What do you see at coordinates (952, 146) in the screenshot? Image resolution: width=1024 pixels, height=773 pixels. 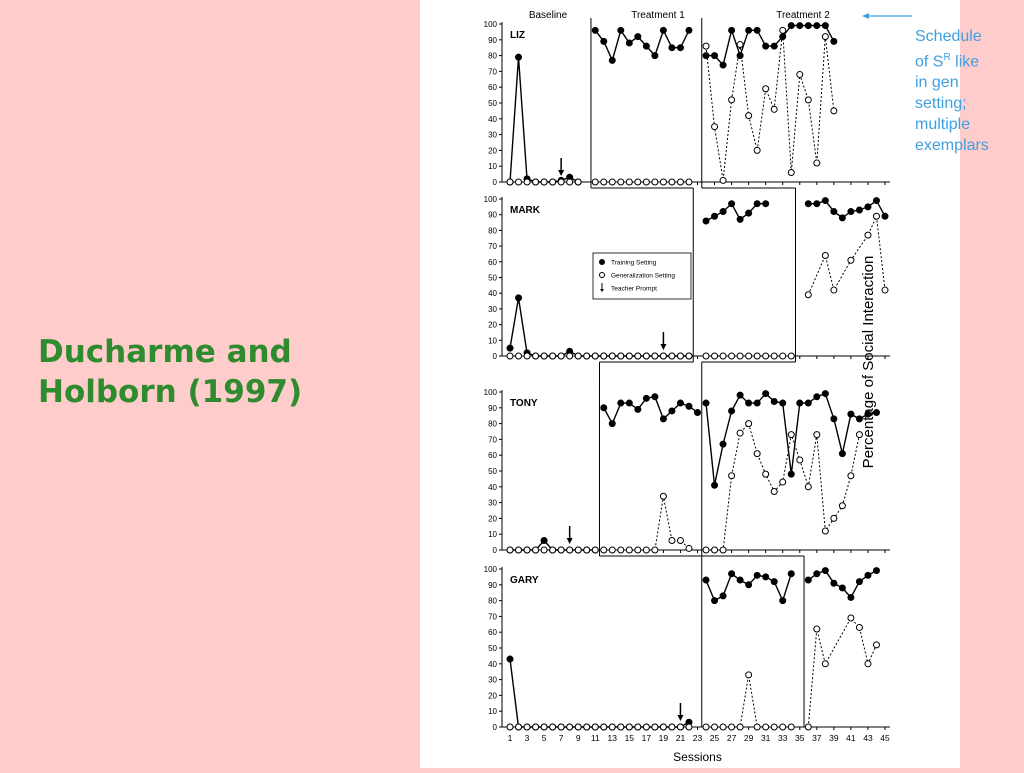 I see `annotation-line6: exemplars` at bounding box center [952, 146].